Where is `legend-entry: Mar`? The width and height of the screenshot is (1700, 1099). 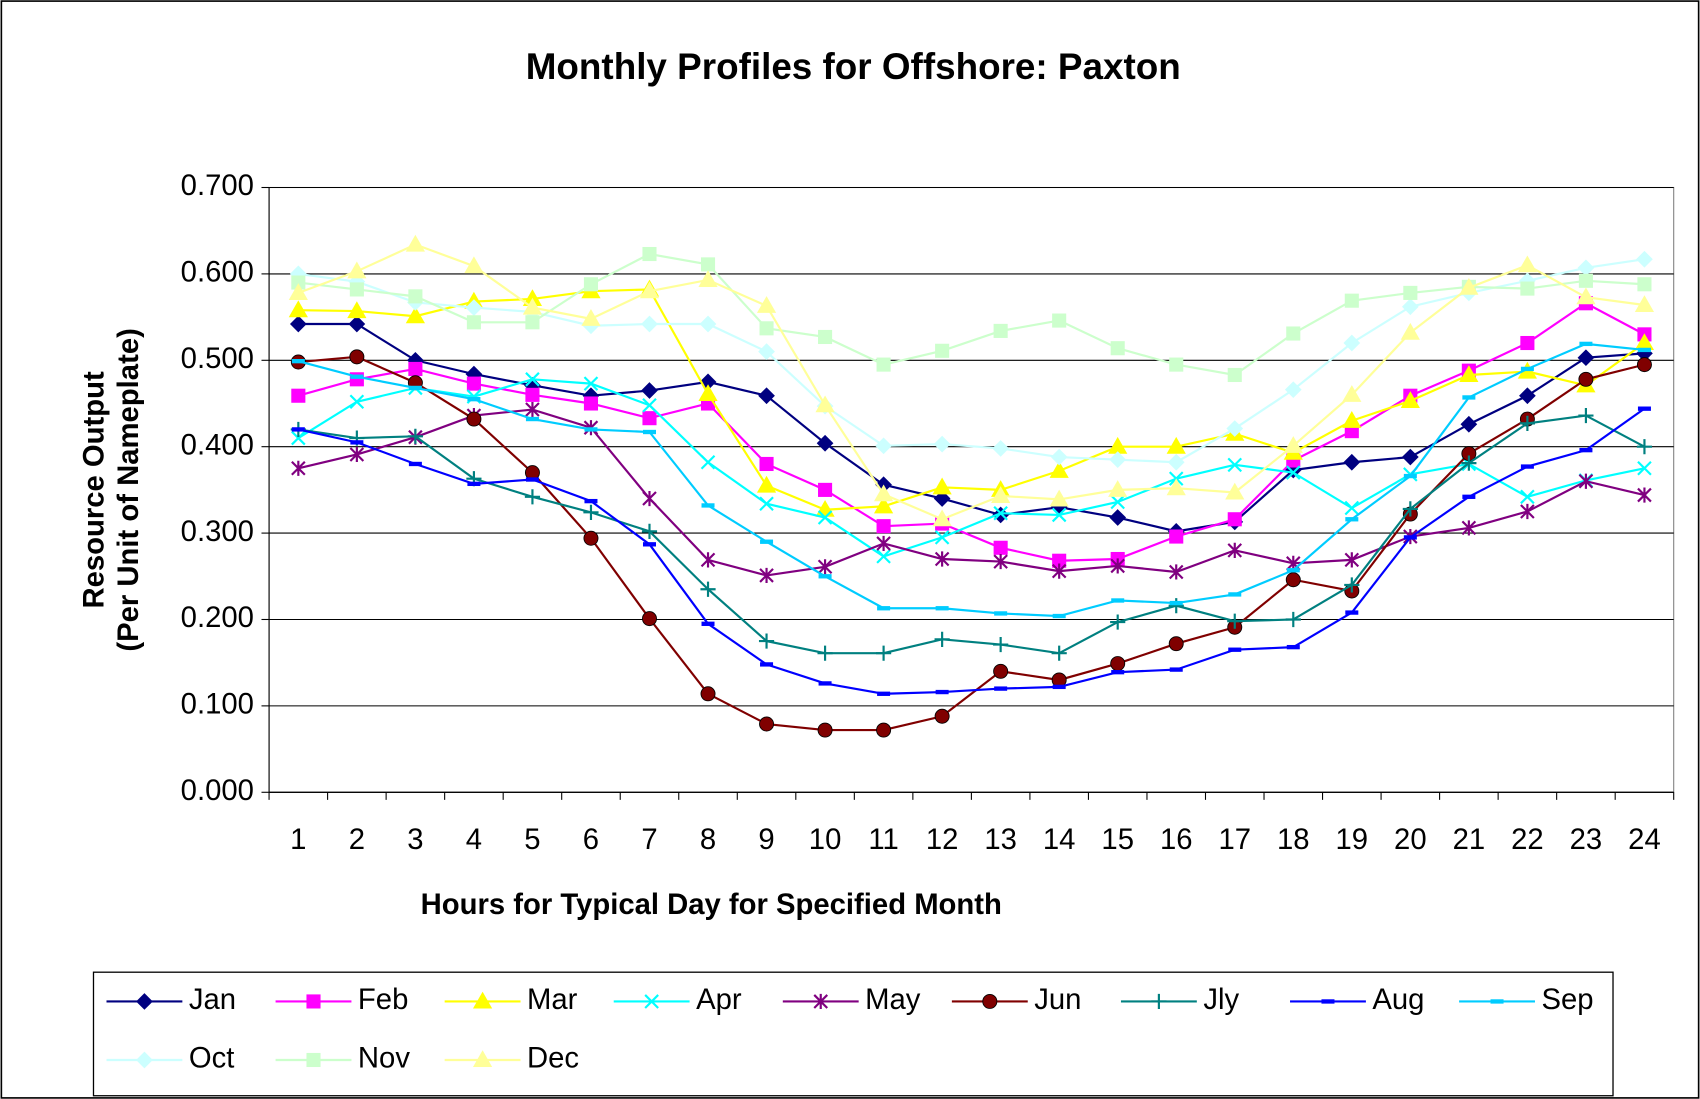 legend-entry: Mar is located at coordinates (511, 1000).